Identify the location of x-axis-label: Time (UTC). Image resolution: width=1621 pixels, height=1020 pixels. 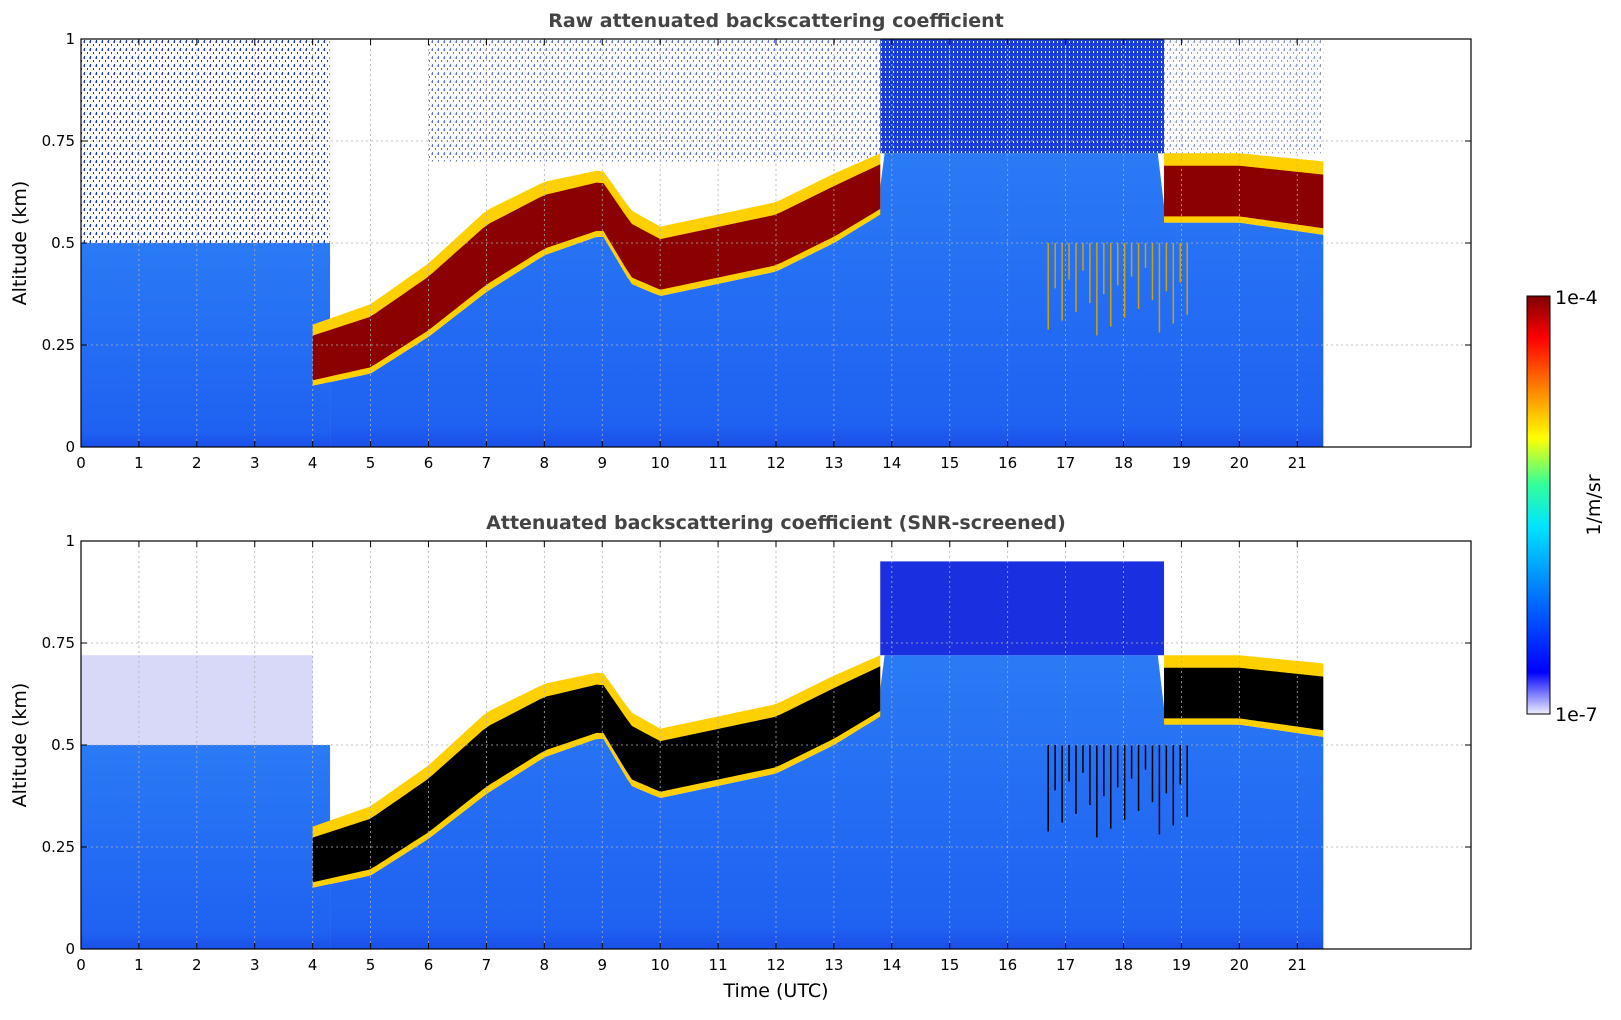
(775, 991).